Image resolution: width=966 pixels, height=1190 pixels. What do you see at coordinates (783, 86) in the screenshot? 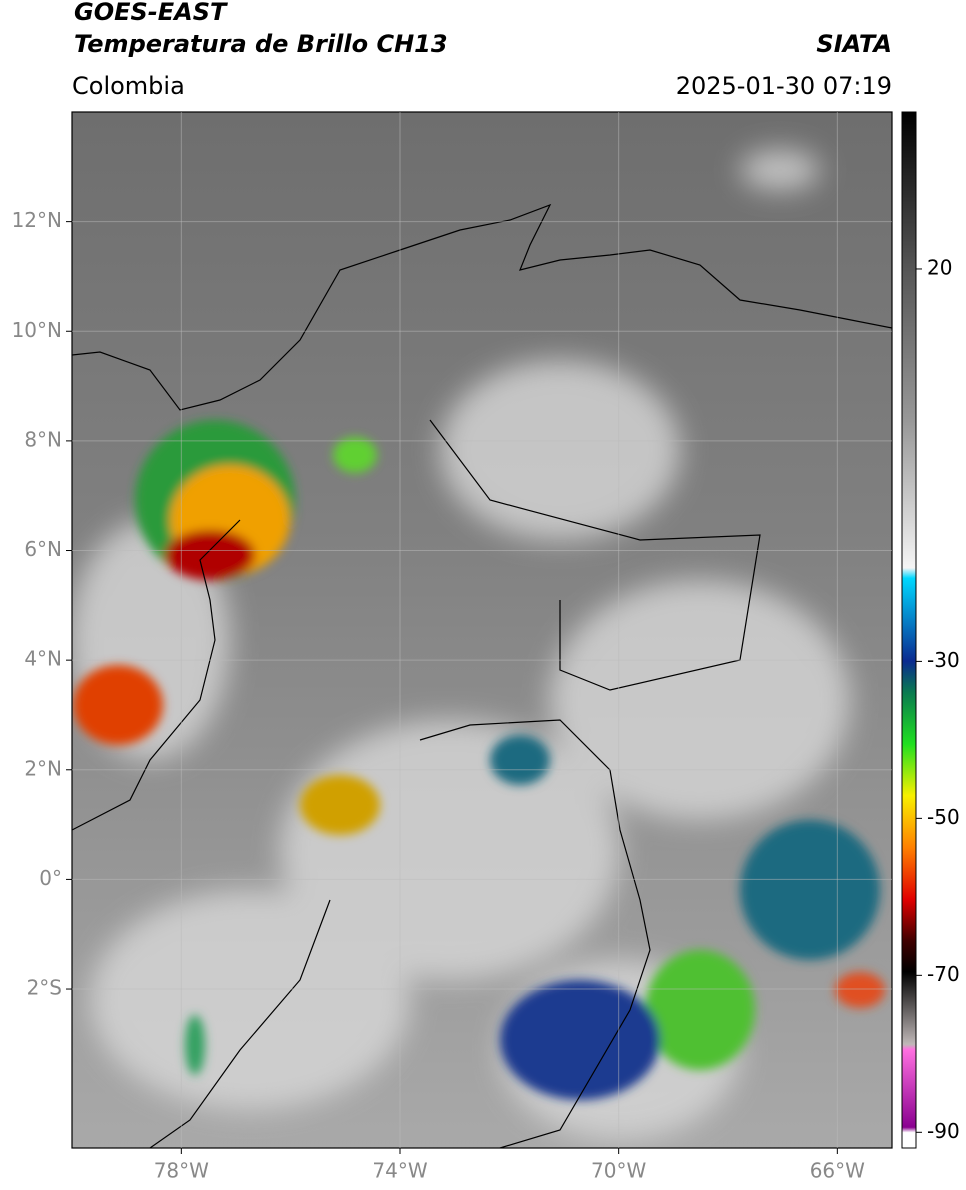
I see `datetime: 2025-01-30 07:19` at bounding box center [783, 86].